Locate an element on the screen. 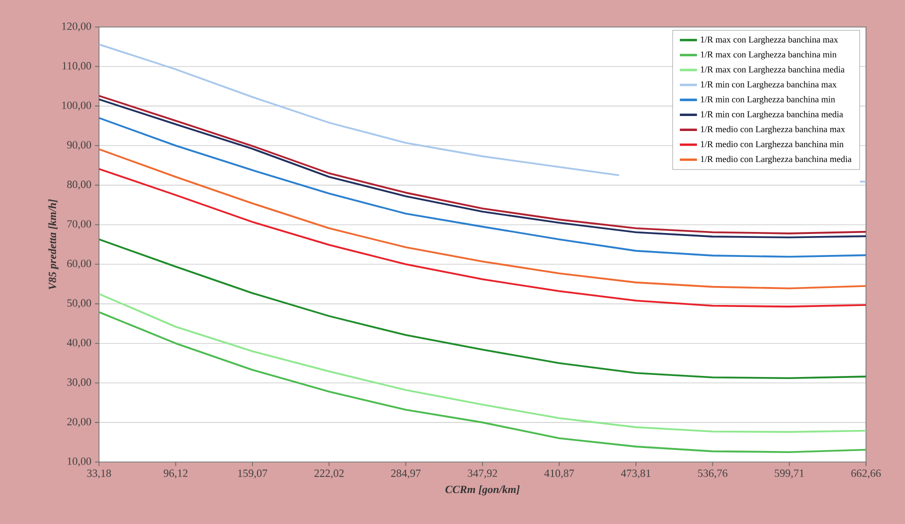  legend-label: 1/R min con Larghezza banchina media is located at coordinates (772, 115).